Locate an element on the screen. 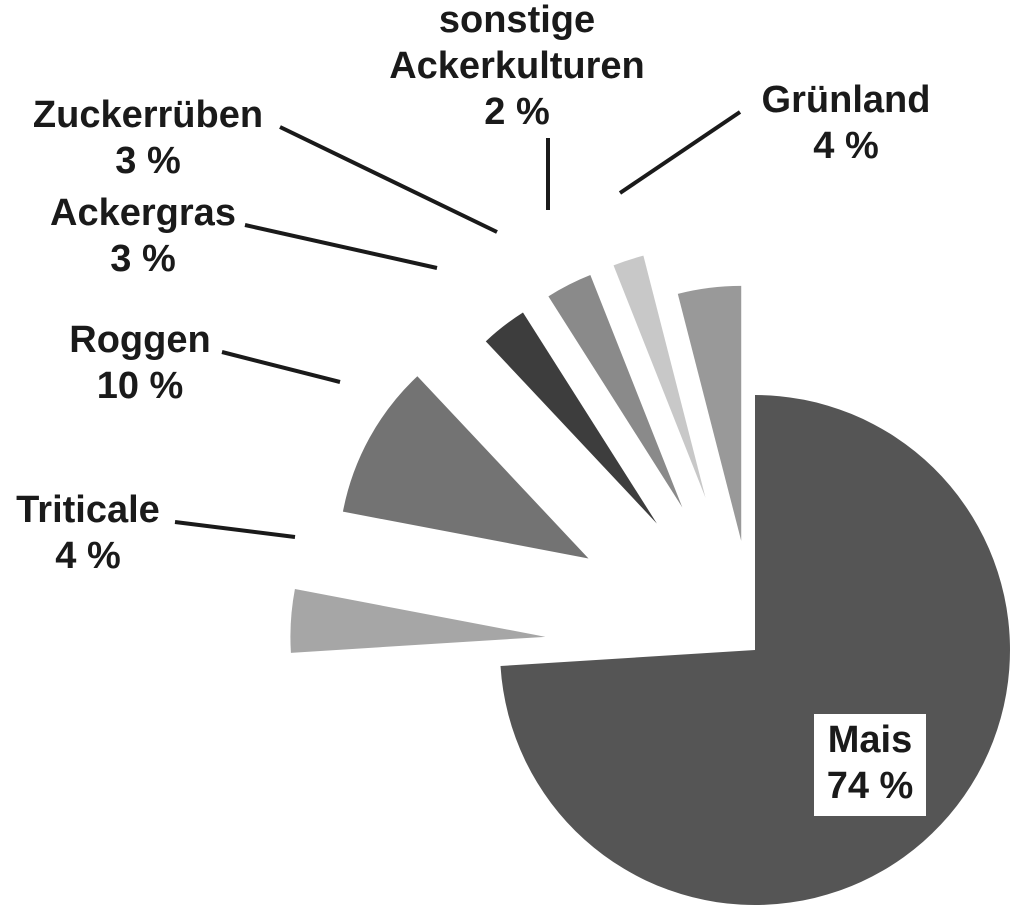  label-box is located at coordinates (870, 765).